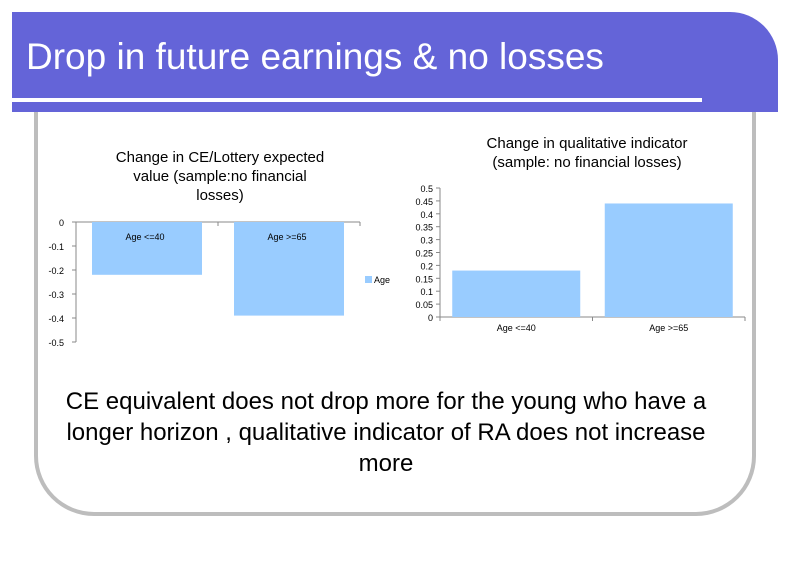  What do you see at coordinates (315, 56) in the screenshot?
I see `slide-title: Drop in future earnings & no losses` at bounding box center [315, 56].